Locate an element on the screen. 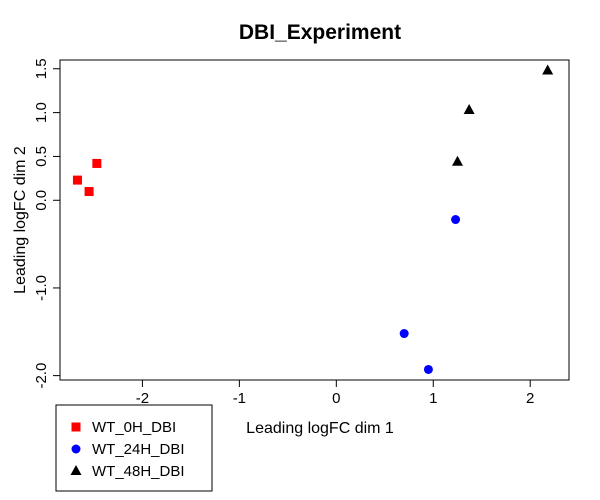 This screenshot has width=600, height=500. x-tick-label: -1 is located at coordinates (239, 398).